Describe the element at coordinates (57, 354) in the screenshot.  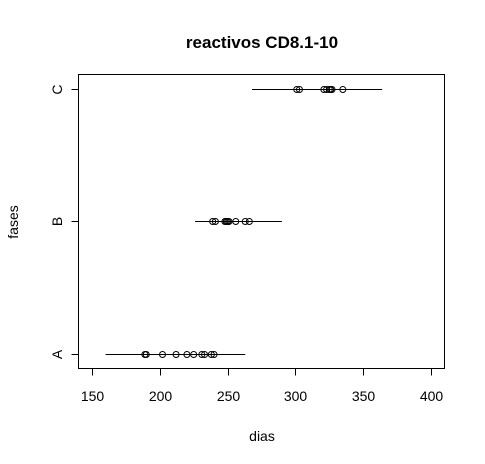
I see `y-tick-label: A` at that location.